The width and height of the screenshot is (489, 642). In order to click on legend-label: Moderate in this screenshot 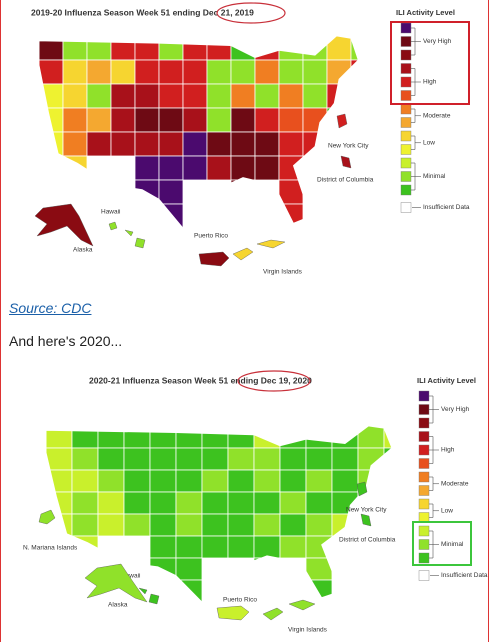, I will do `click(455, 483)`.